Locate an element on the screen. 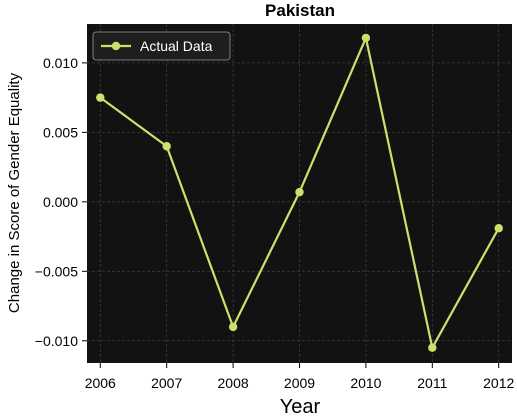  x-tick-label: 2008 is located at coordinates (233, 383).